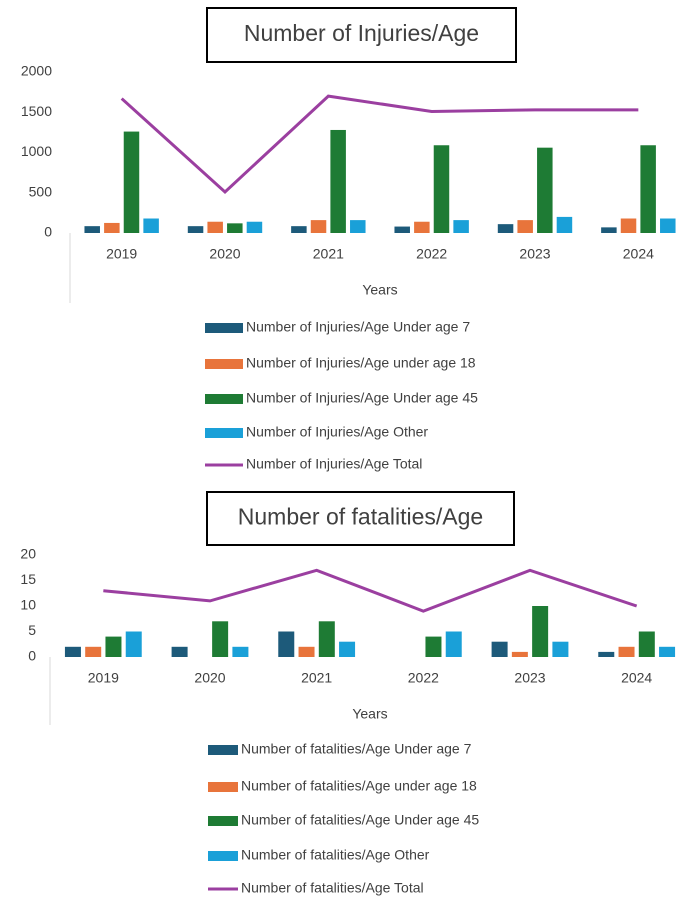 The height and width of the screenshot is (899, 694). What do you see at coordinates (36, 151) in the screenshot?
I see `y-tick-label: 1000` at bounding box center [36, 151].